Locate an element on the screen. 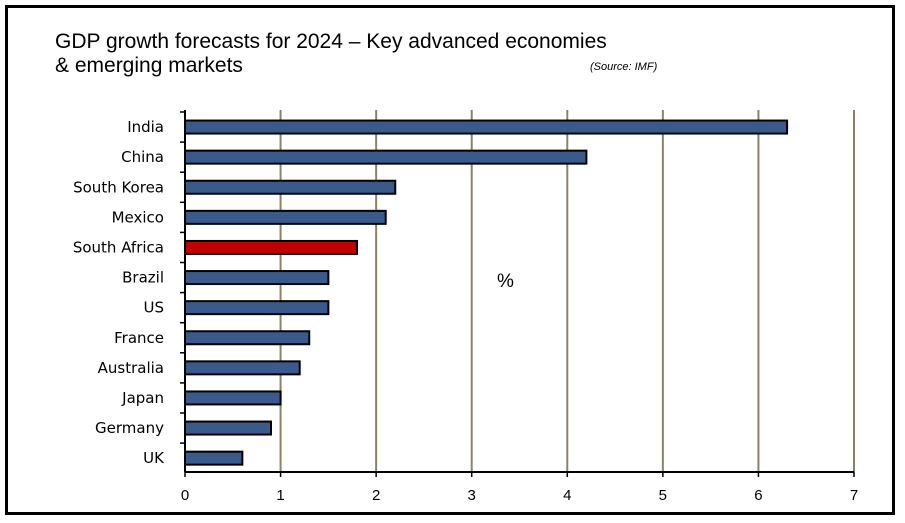  bar-mexico is located at coordinates (285, 217).